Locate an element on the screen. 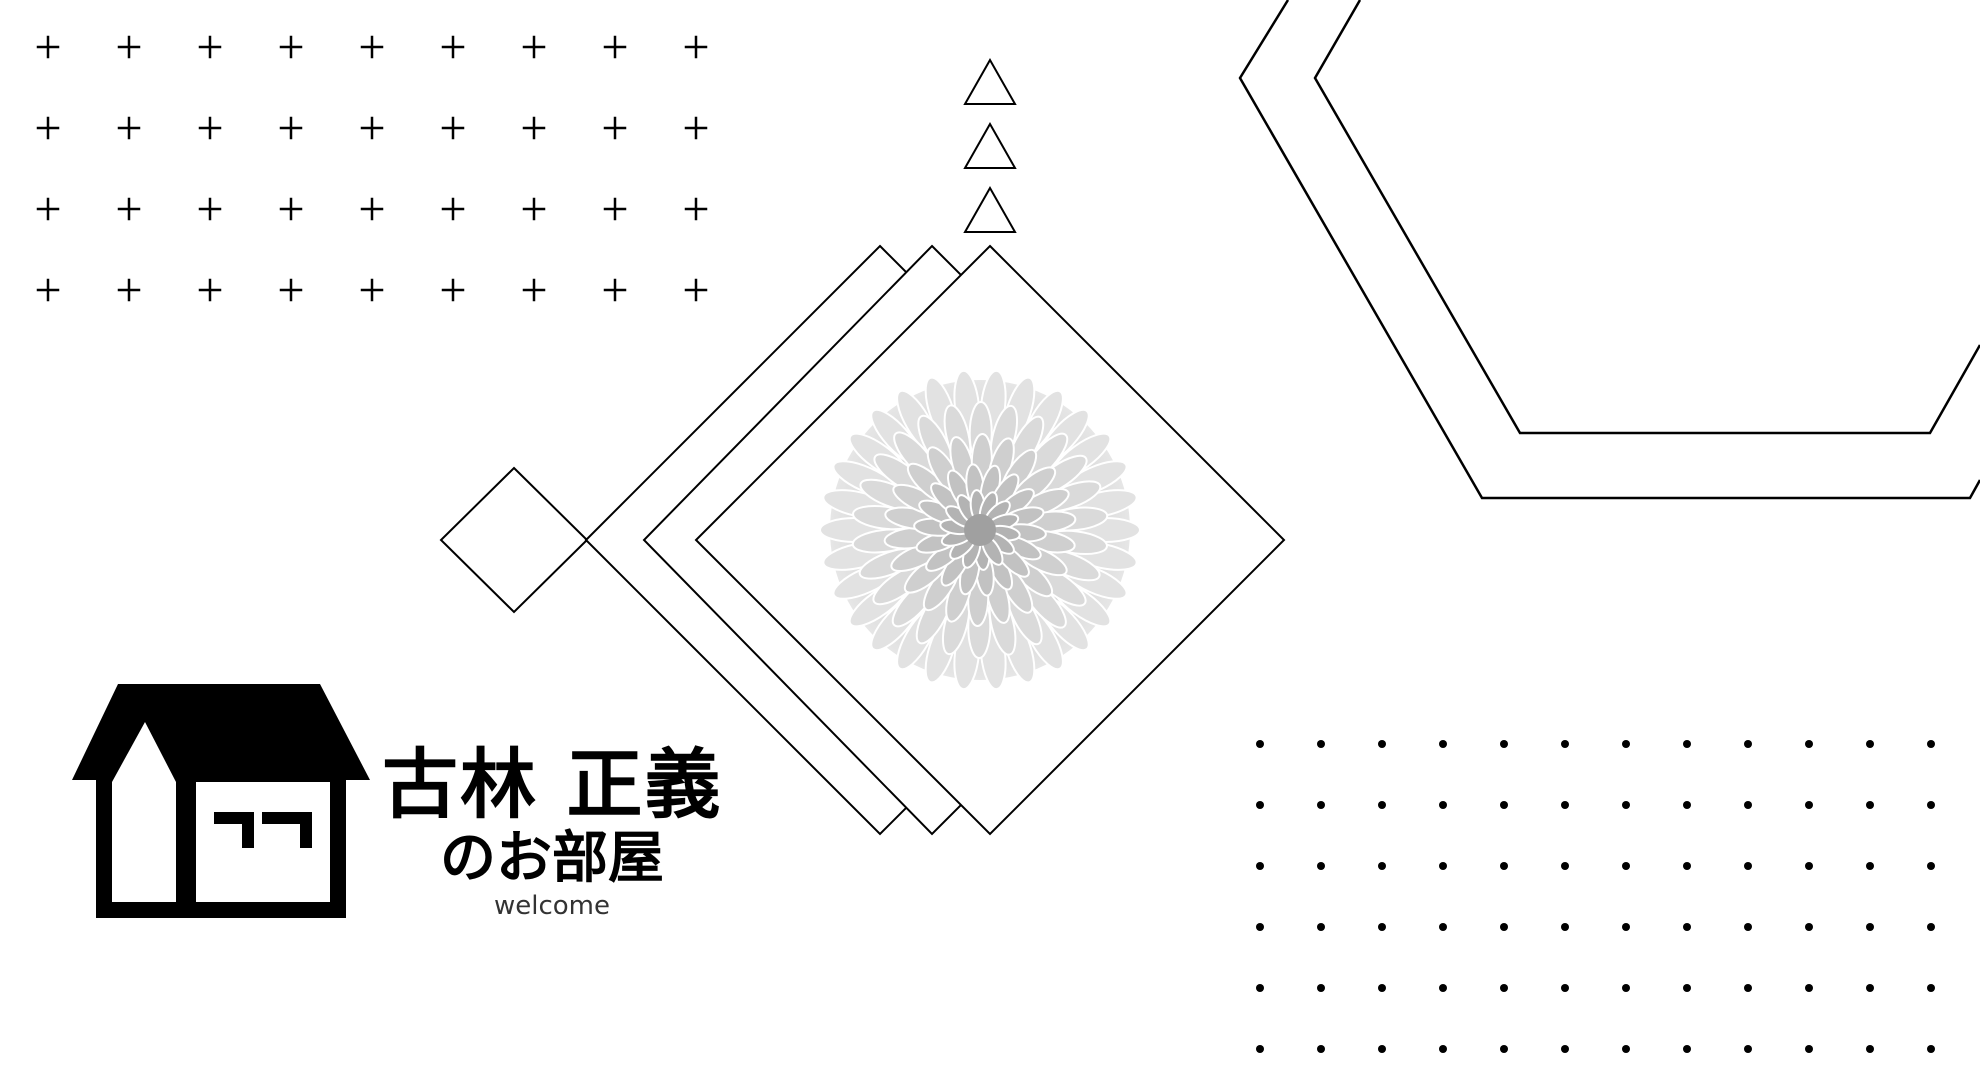 The image size is (1980, 1080). house-window-marks is located at coordinates (263, 830).